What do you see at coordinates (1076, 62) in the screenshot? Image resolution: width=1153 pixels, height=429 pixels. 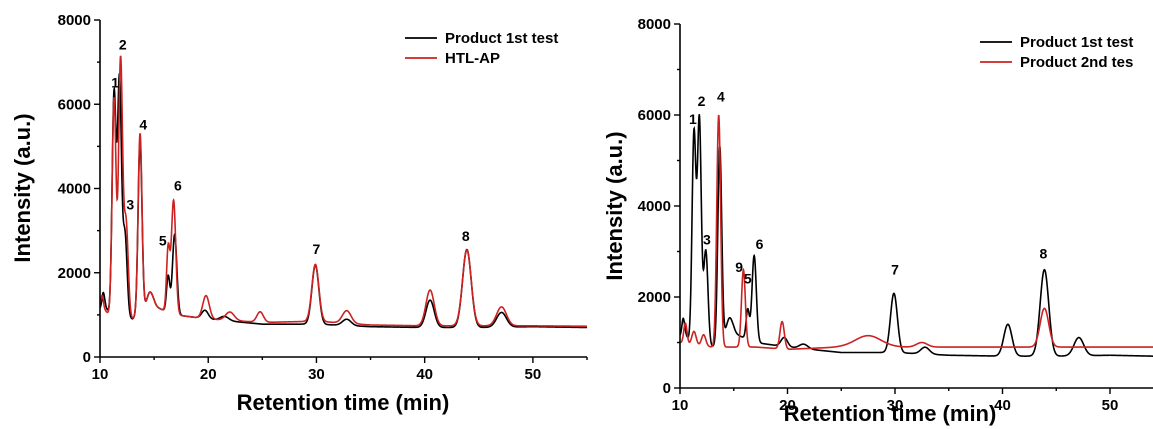 I see `legend-label-2: Product 2nd tes` at bounding box center [1076, 62].